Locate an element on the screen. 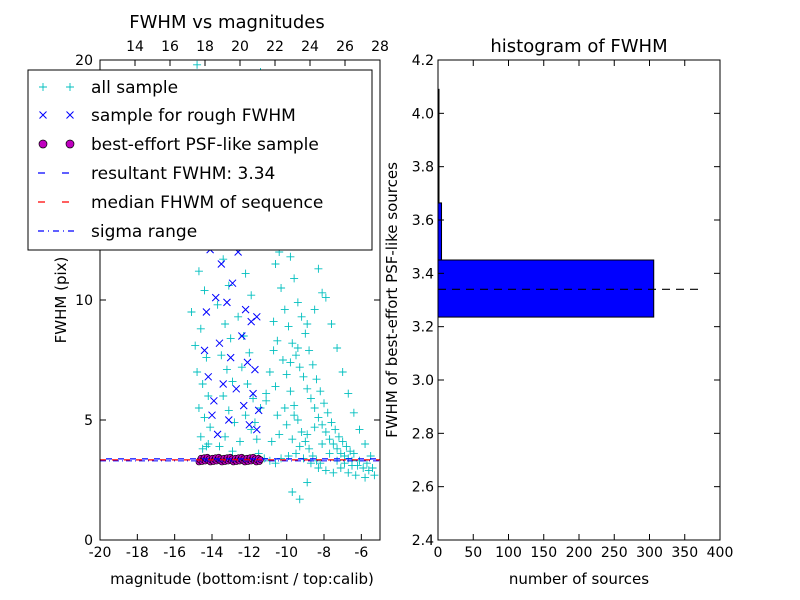  scatter-x-tick-label: -8 is located at coordinates (324, 553).